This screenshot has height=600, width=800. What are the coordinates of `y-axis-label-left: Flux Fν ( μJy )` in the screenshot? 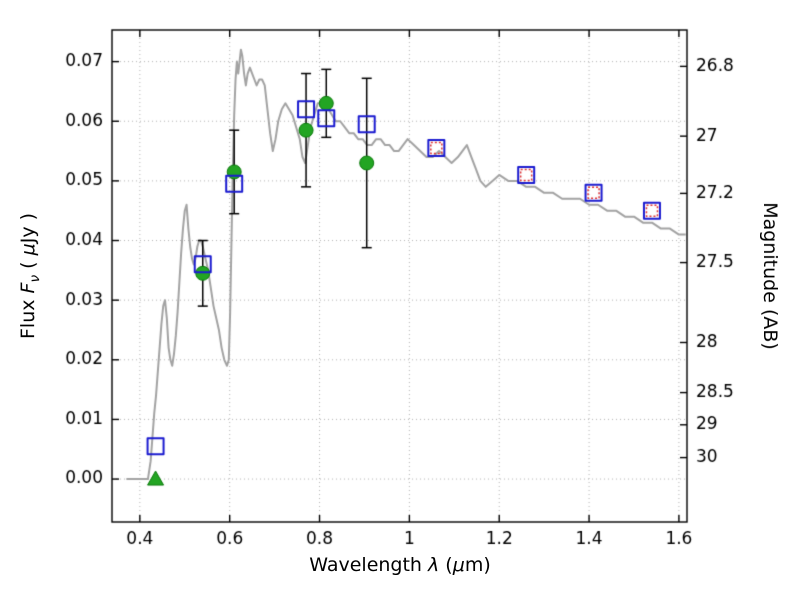 It's located at (30, 276).